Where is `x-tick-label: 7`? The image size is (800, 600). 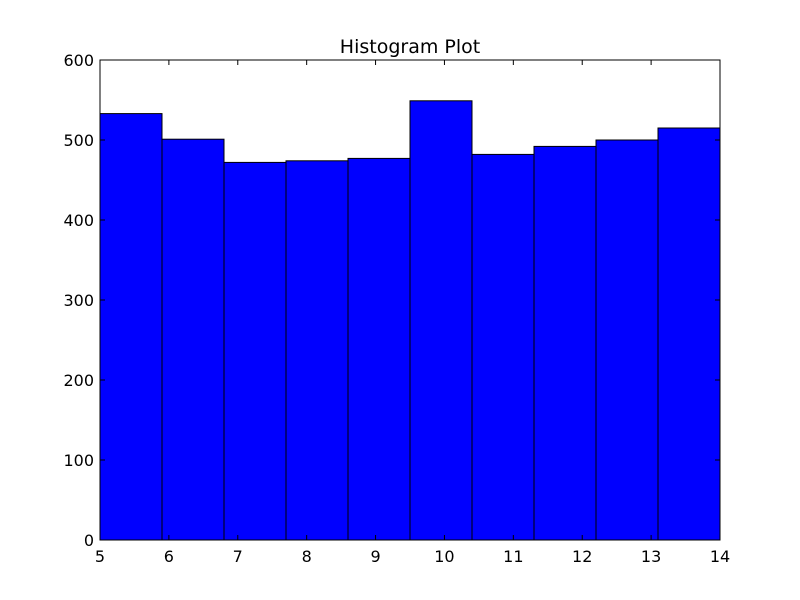 x-tick-label: 7 is located at coordinates (238, 556).